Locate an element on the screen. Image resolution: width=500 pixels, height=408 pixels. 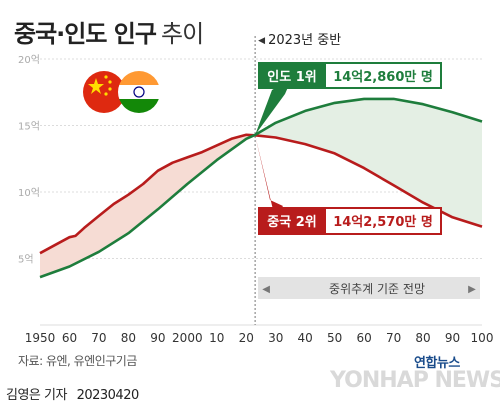
china-flag-big-star is located at coordinates (96, 86).